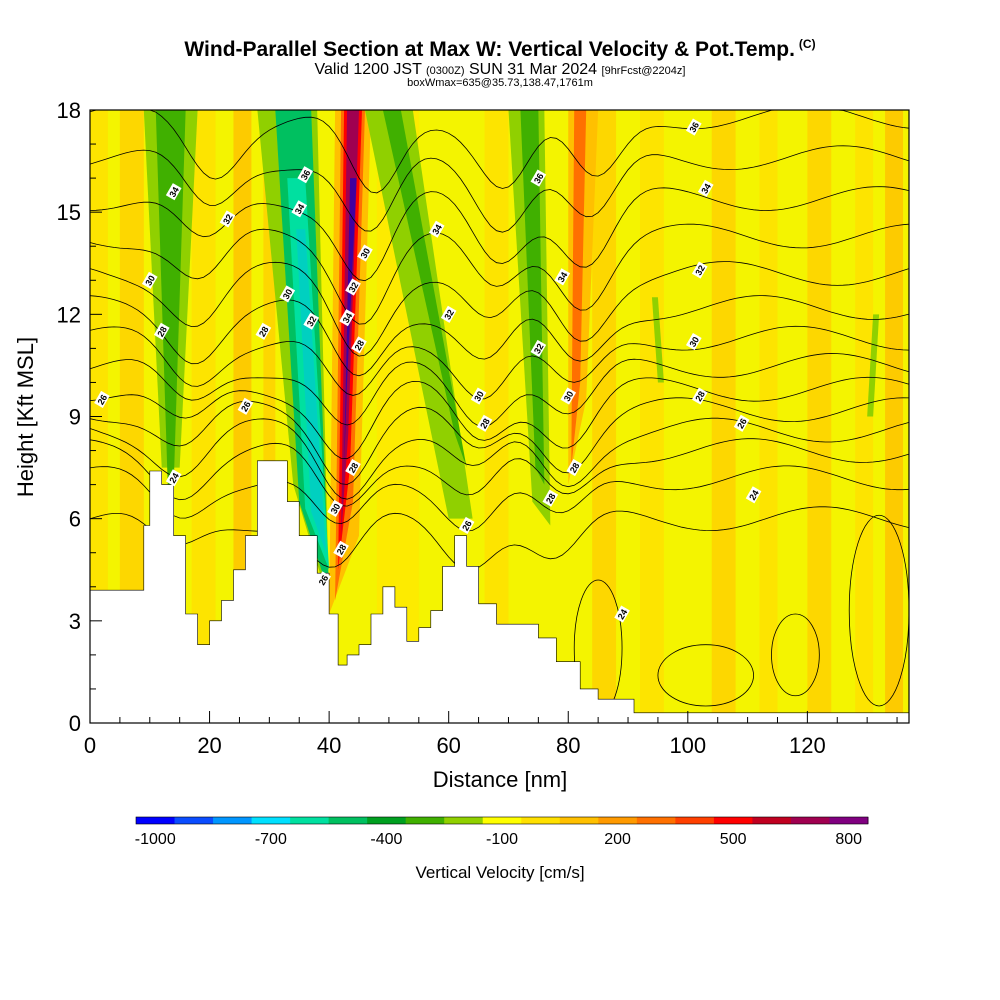 This screenshot has width=1000, height=1000. I want to click on colorbar-tick-label: -700, so click(271, 839).